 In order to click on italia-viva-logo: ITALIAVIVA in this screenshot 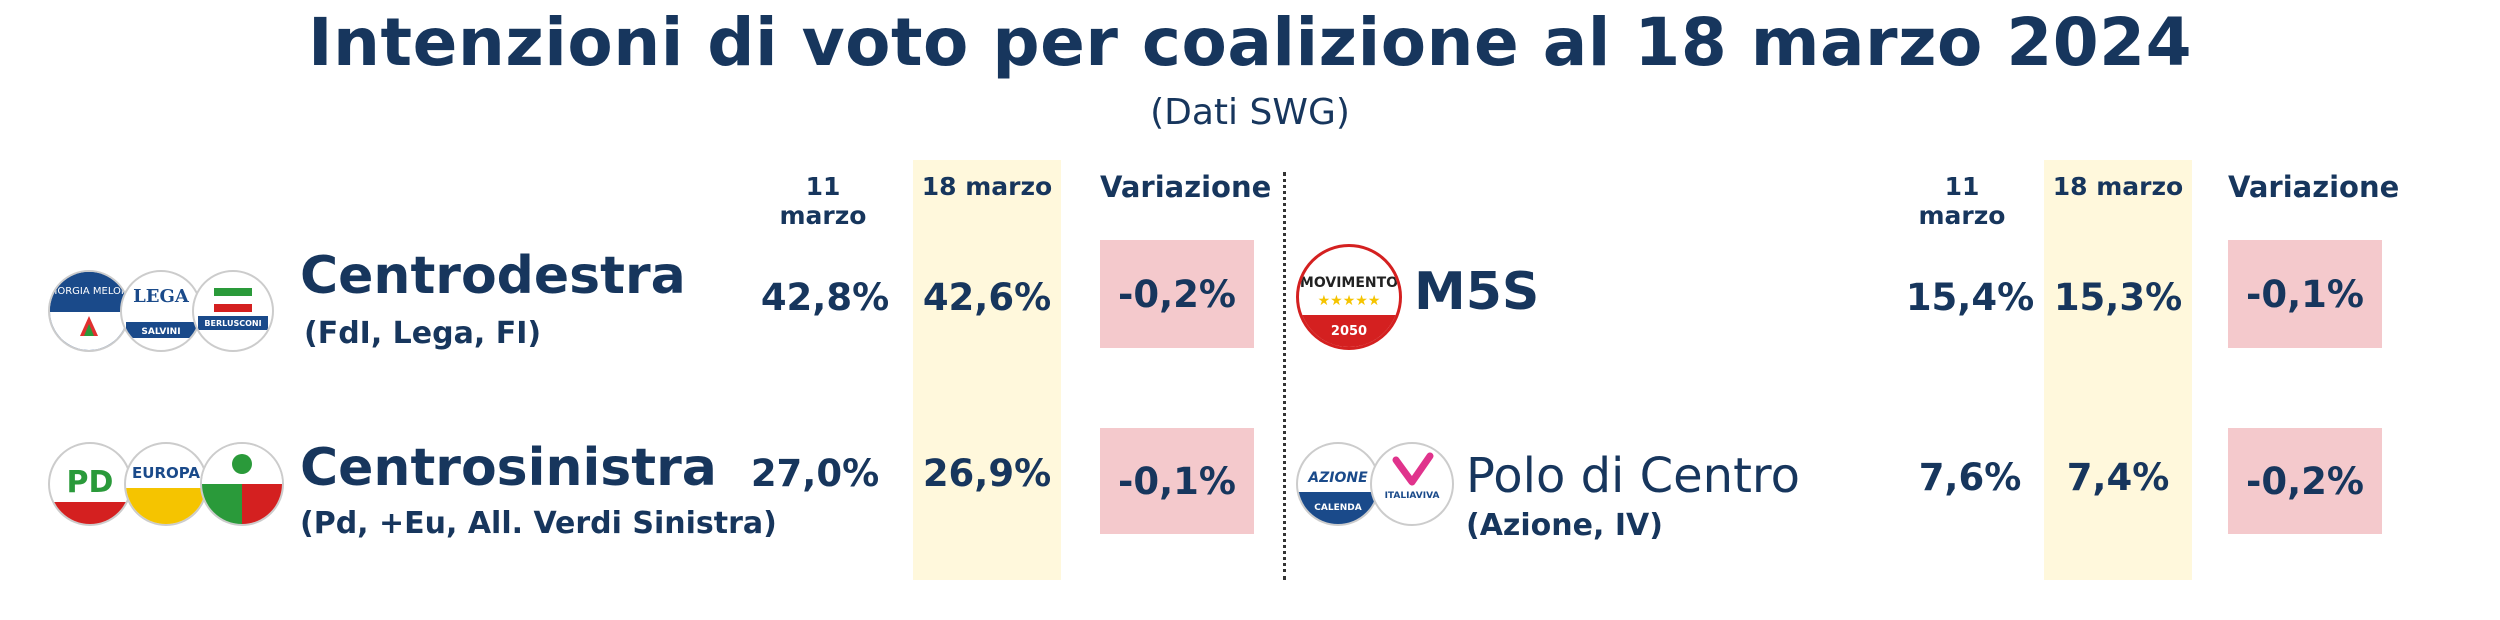, I will do `click(1412, 484)`.